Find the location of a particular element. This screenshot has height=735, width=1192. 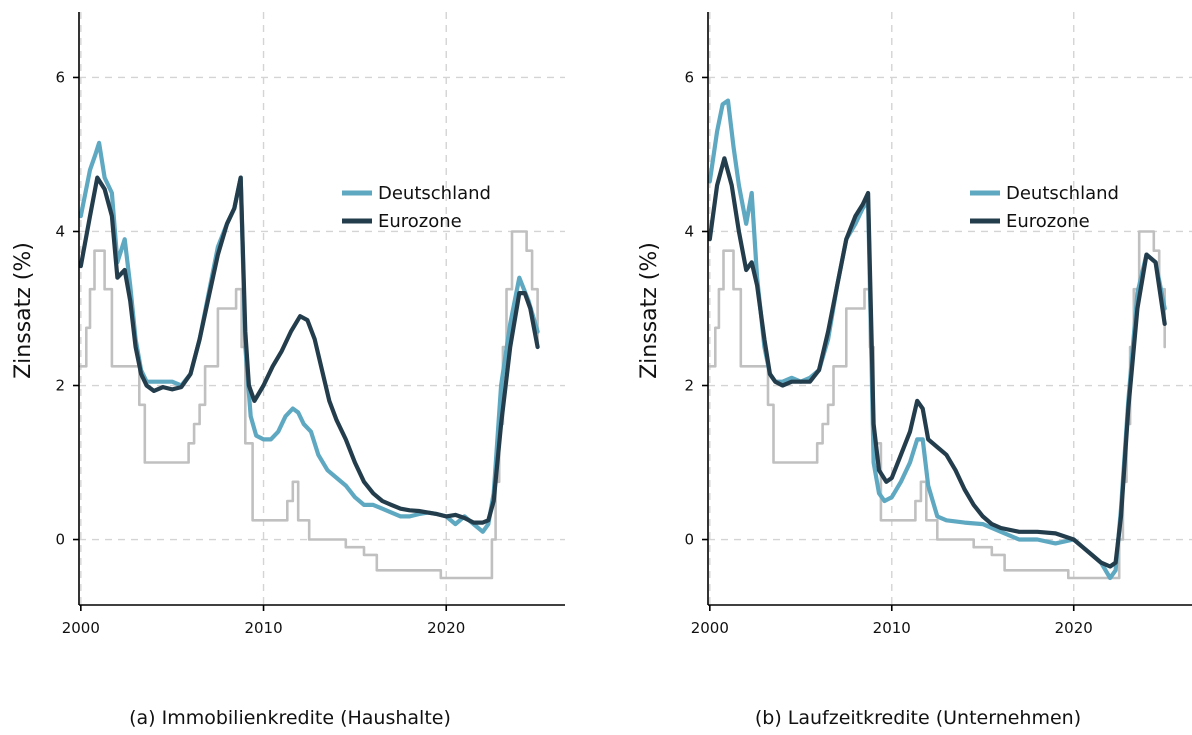

panel-caption: (a) Immobilienkredite (Haushalte) is located at coordinates (290, 718).